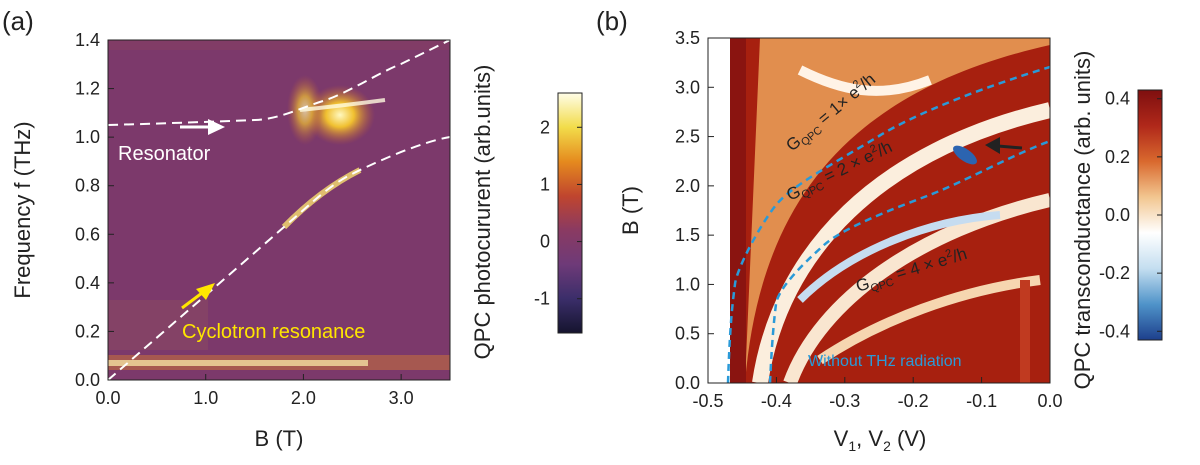  What do you see at coordinates (1117, 215) in the screenshot?
I see `colorbar-tick-label: 0.0` at bounding box center [1117, 215].